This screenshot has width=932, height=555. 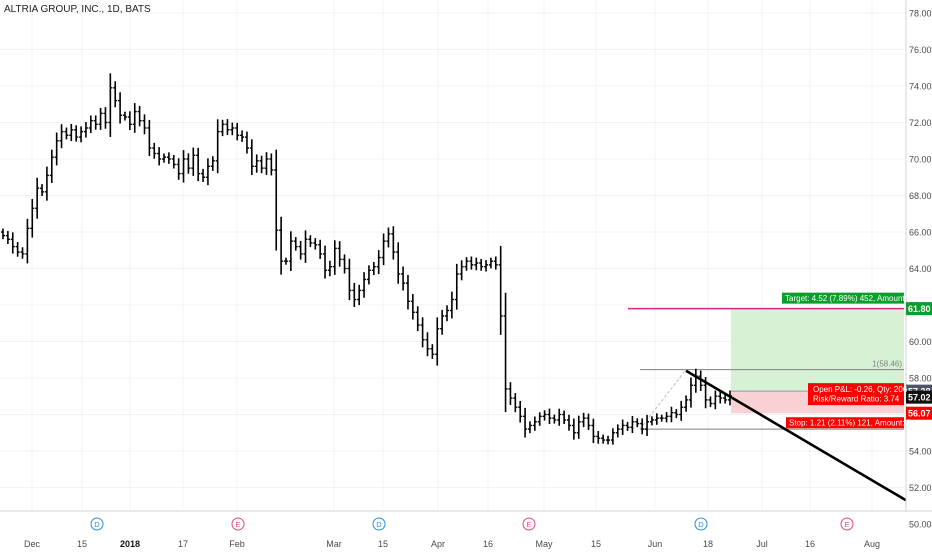 I want to click on stop-price-badge: 56.07, so click(x=919, y=414).